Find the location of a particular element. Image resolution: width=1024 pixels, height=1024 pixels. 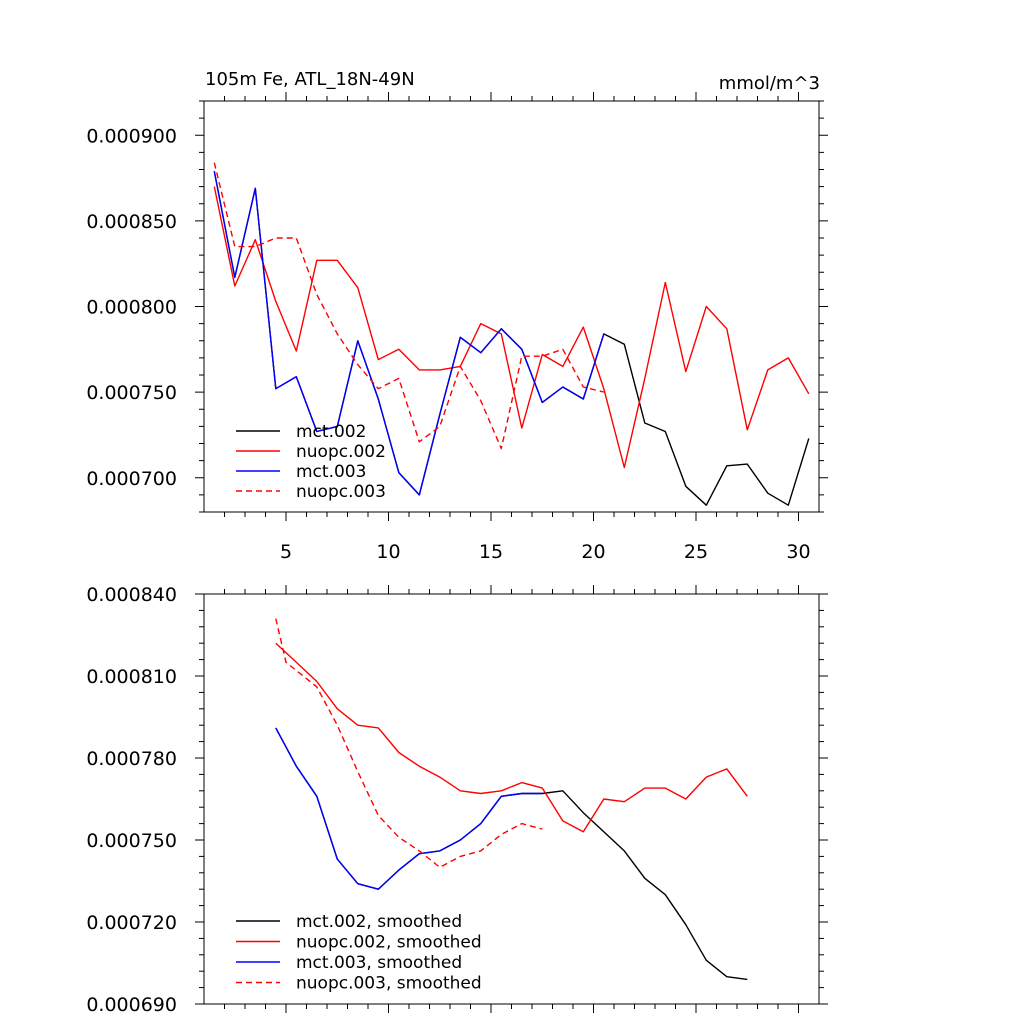

legend-label: mct.003, smoothed is located at coordinates (379, 963).